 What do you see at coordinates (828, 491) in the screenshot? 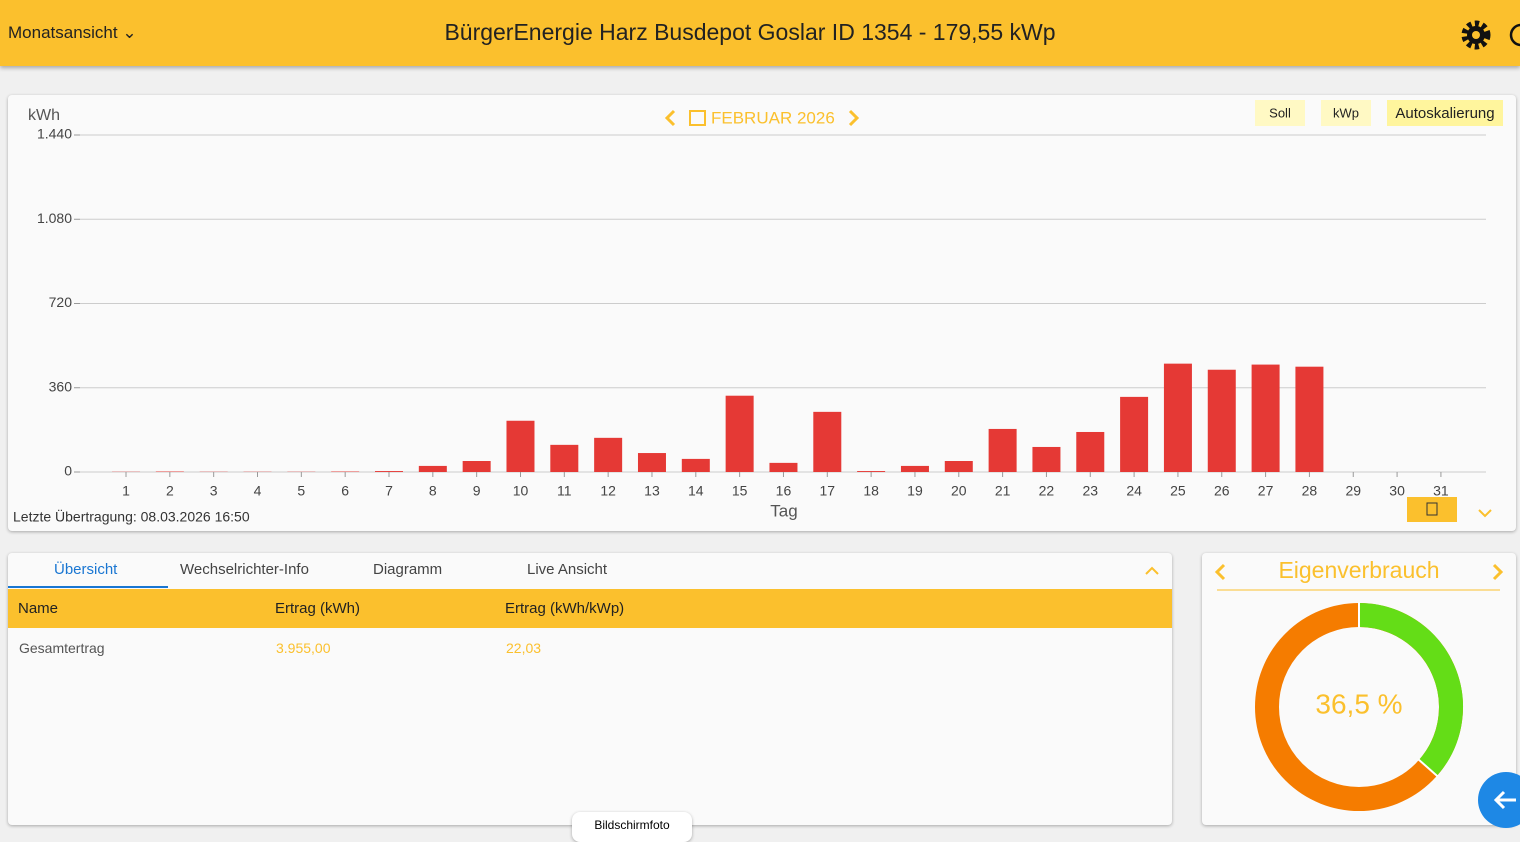
I see `x-tick-label: 17` at bounding box center [828, 491].